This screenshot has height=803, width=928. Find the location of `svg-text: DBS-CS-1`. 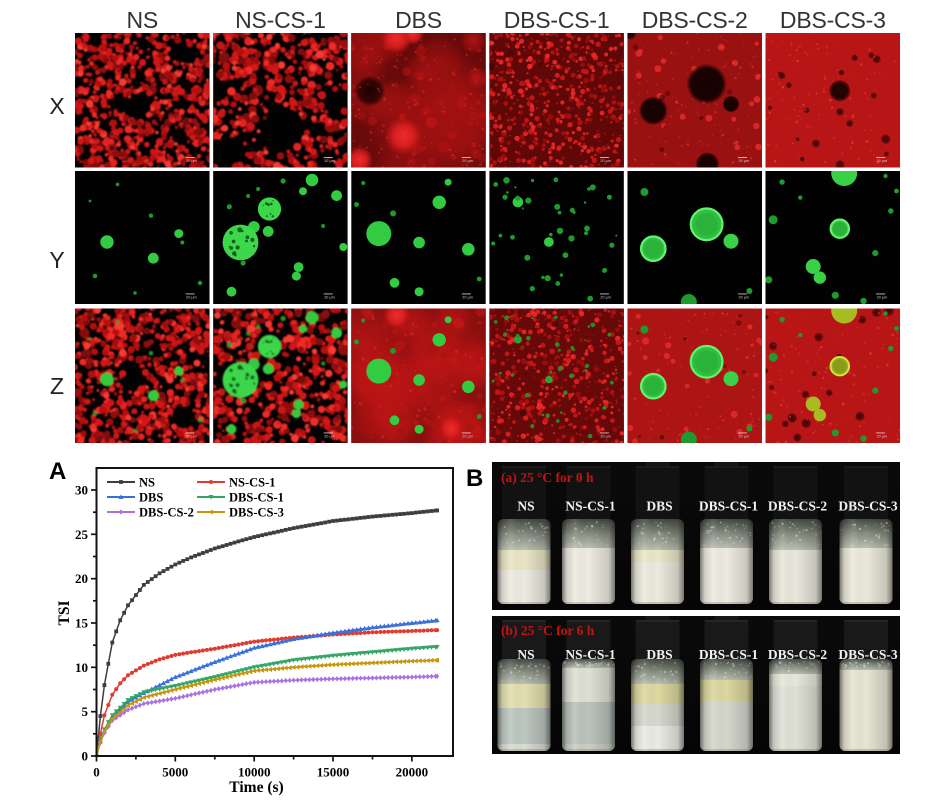

svg-text: DBS-CS-1 is located at coordinates (256, 498).